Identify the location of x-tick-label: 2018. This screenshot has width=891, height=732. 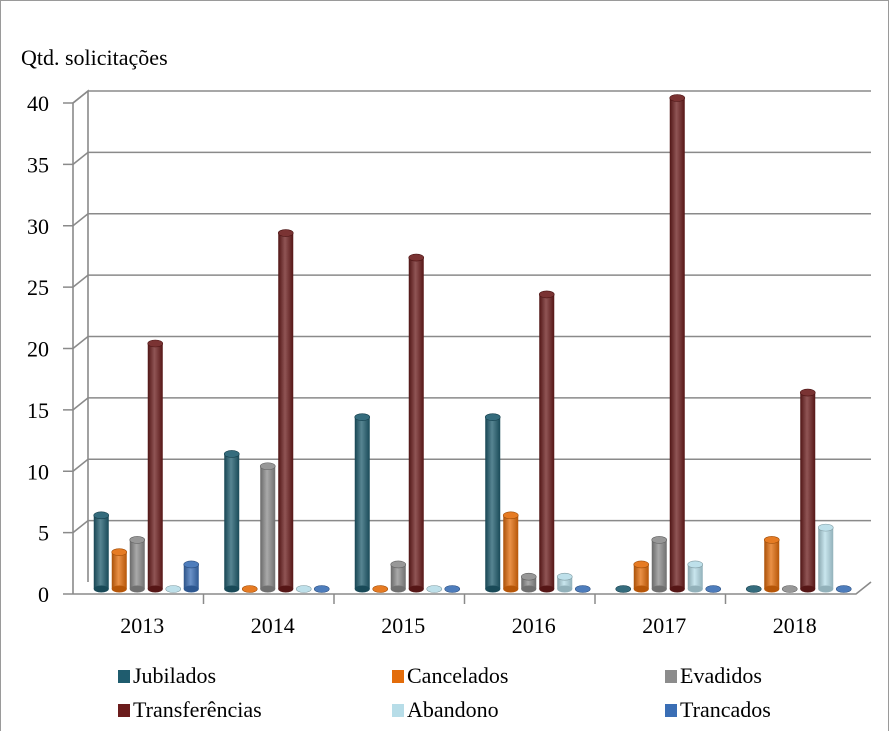
(795, 625).